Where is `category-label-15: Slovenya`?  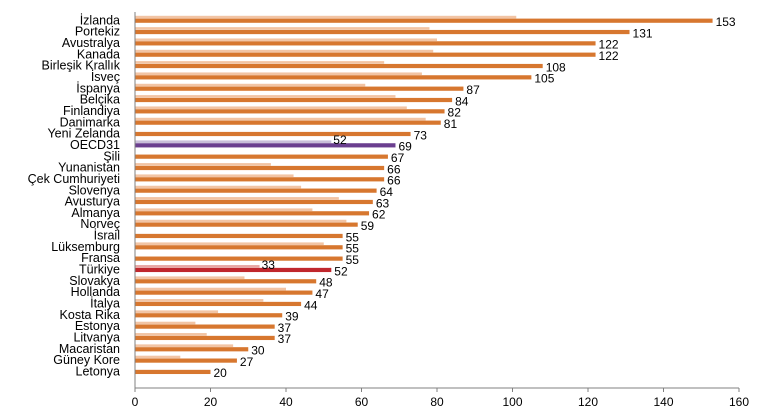
category-label-15: Slovenya is located at coordinates (94, 190).